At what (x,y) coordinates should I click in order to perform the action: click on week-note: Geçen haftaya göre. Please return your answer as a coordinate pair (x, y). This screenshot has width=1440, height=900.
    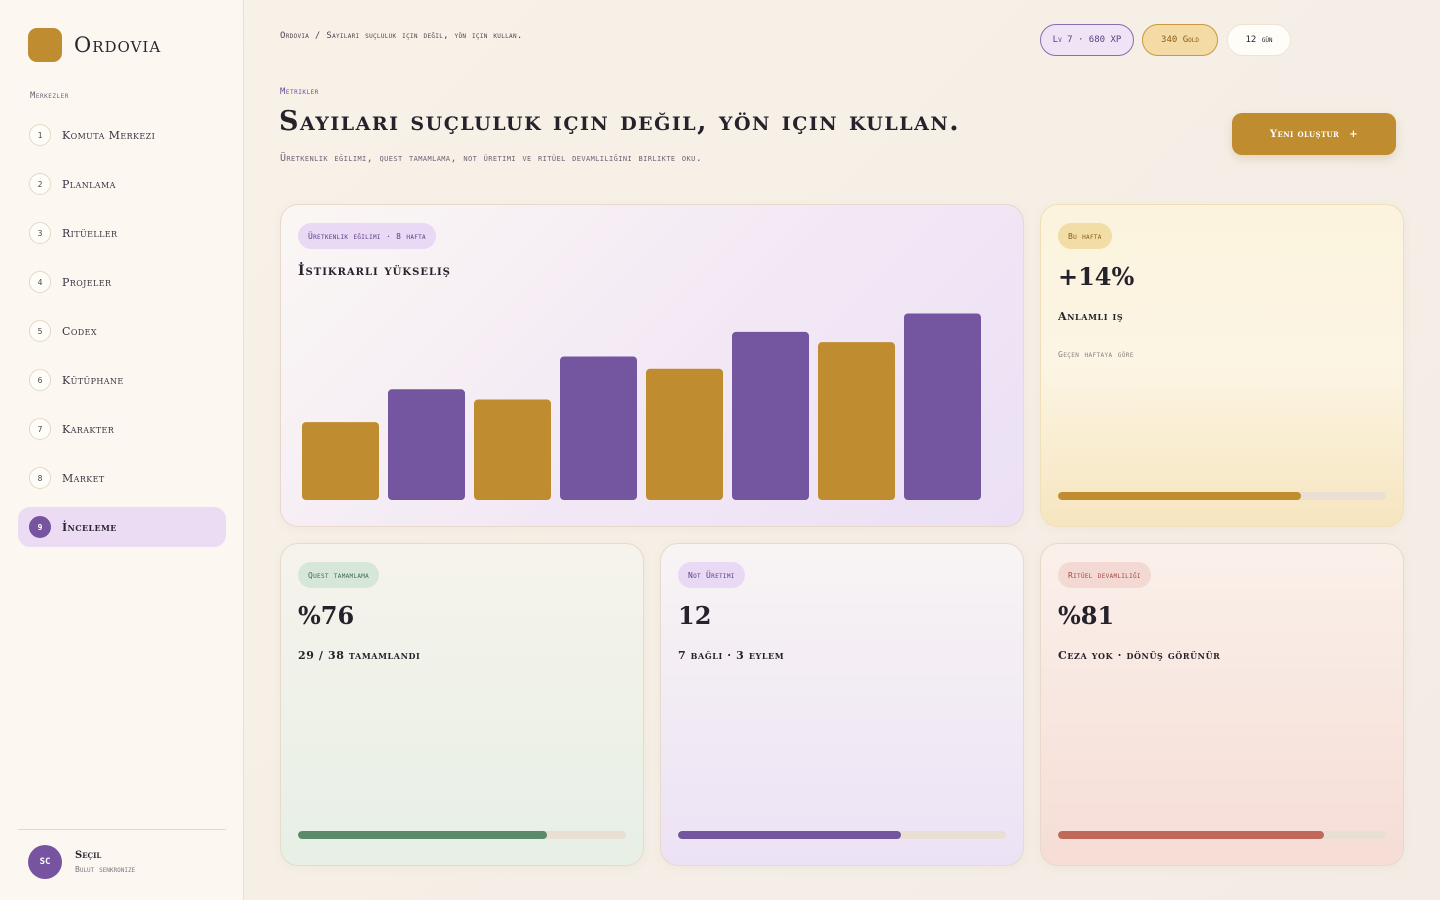
    Looking at the image, I should click on (1096, 354).